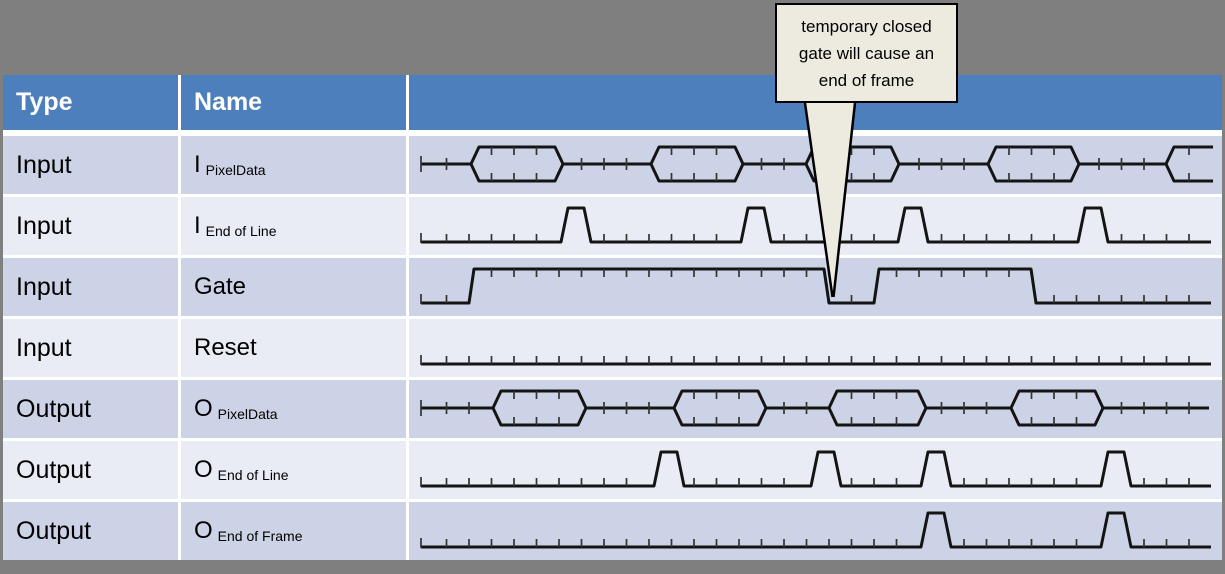 The image size is (1225, 574). Describe the element at coordinates (866, 80) in the screenshot. I see `callout-line: end of frame` at that location.